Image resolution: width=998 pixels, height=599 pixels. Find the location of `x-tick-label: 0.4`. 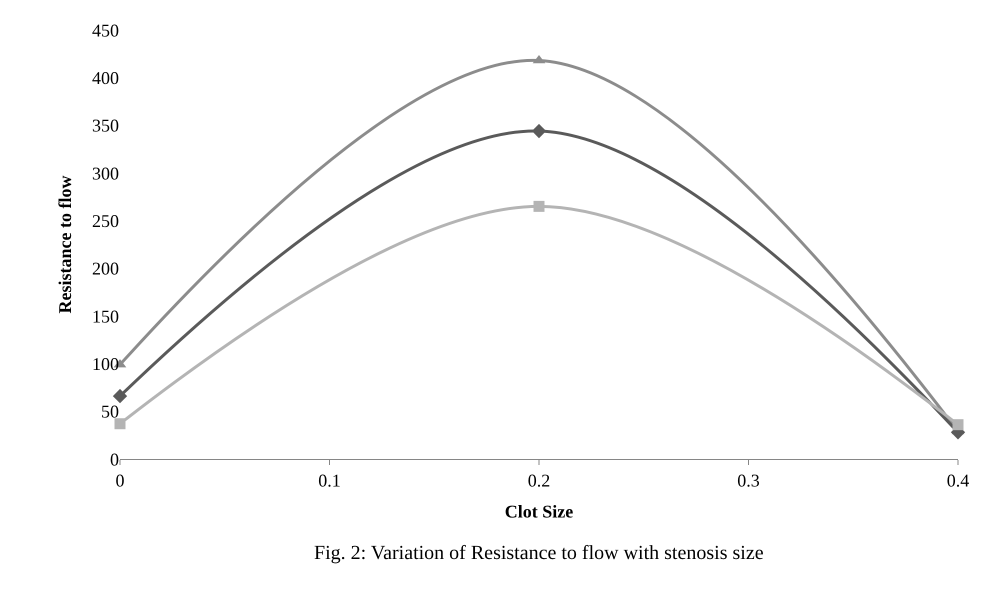

x-tick-label: 0.4 is located at coordinates (958, 480).